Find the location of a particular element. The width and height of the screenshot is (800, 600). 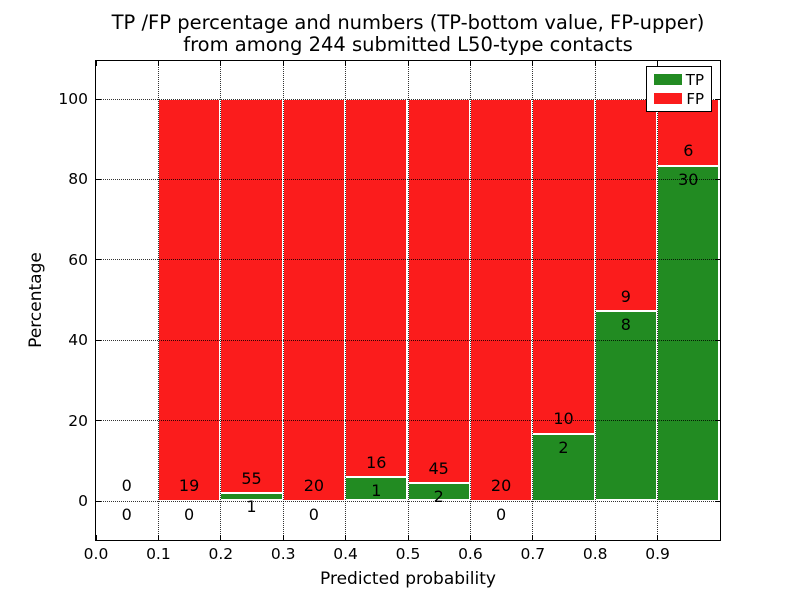

y-tick-label: 40 is located at coordinates (78, 340).